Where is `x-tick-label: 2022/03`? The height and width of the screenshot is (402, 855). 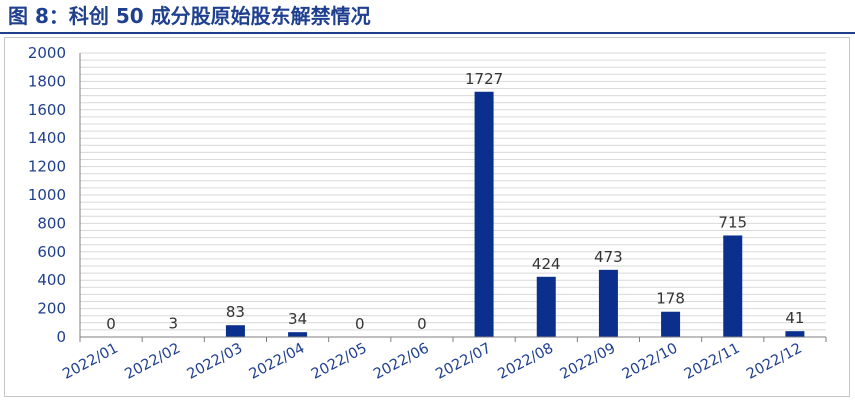
x-tick-label: 2022/03 is located at coordinates (215, 361).